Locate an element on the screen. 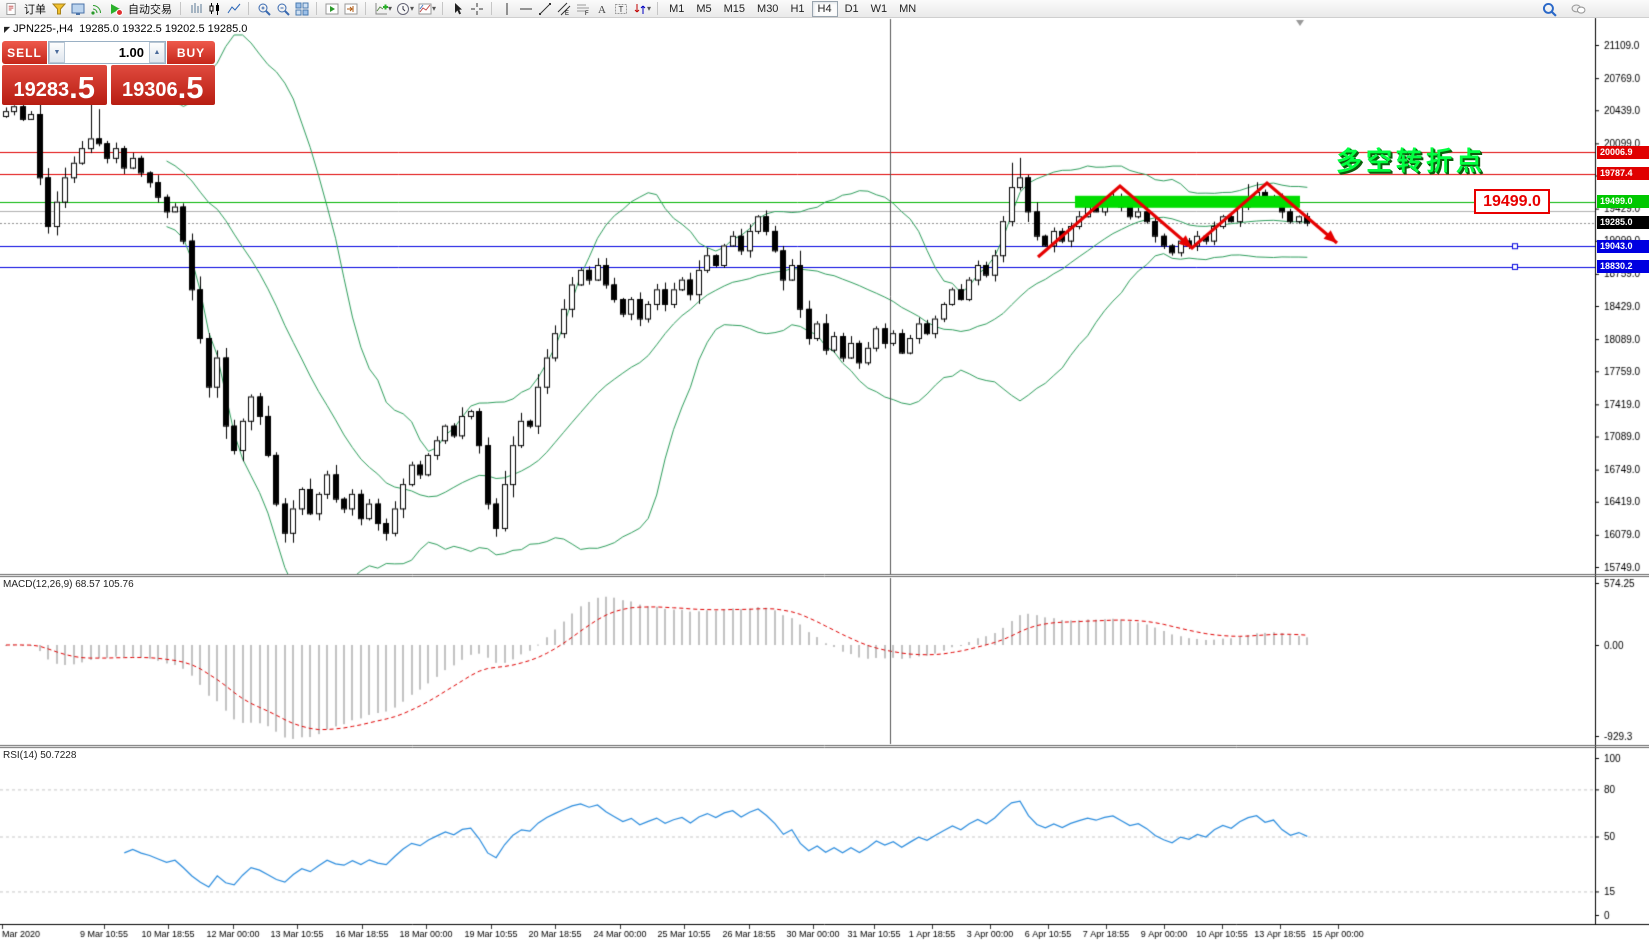 This screenshot has width=1649, height=942. toolbar-right is located at coordinates (1564, 9).